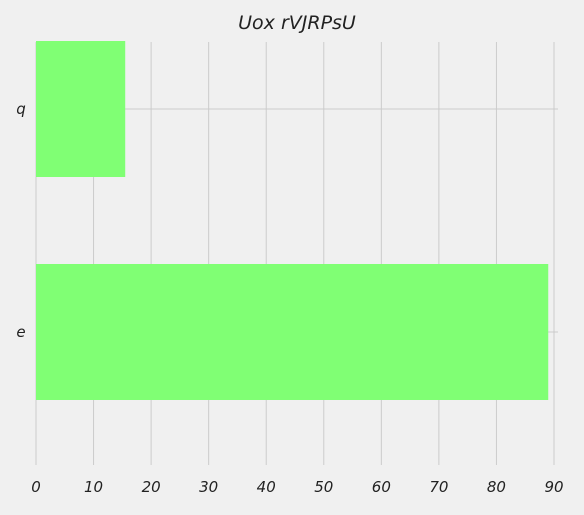  I want to click on x-tick-label: 20, so click(151, 487).